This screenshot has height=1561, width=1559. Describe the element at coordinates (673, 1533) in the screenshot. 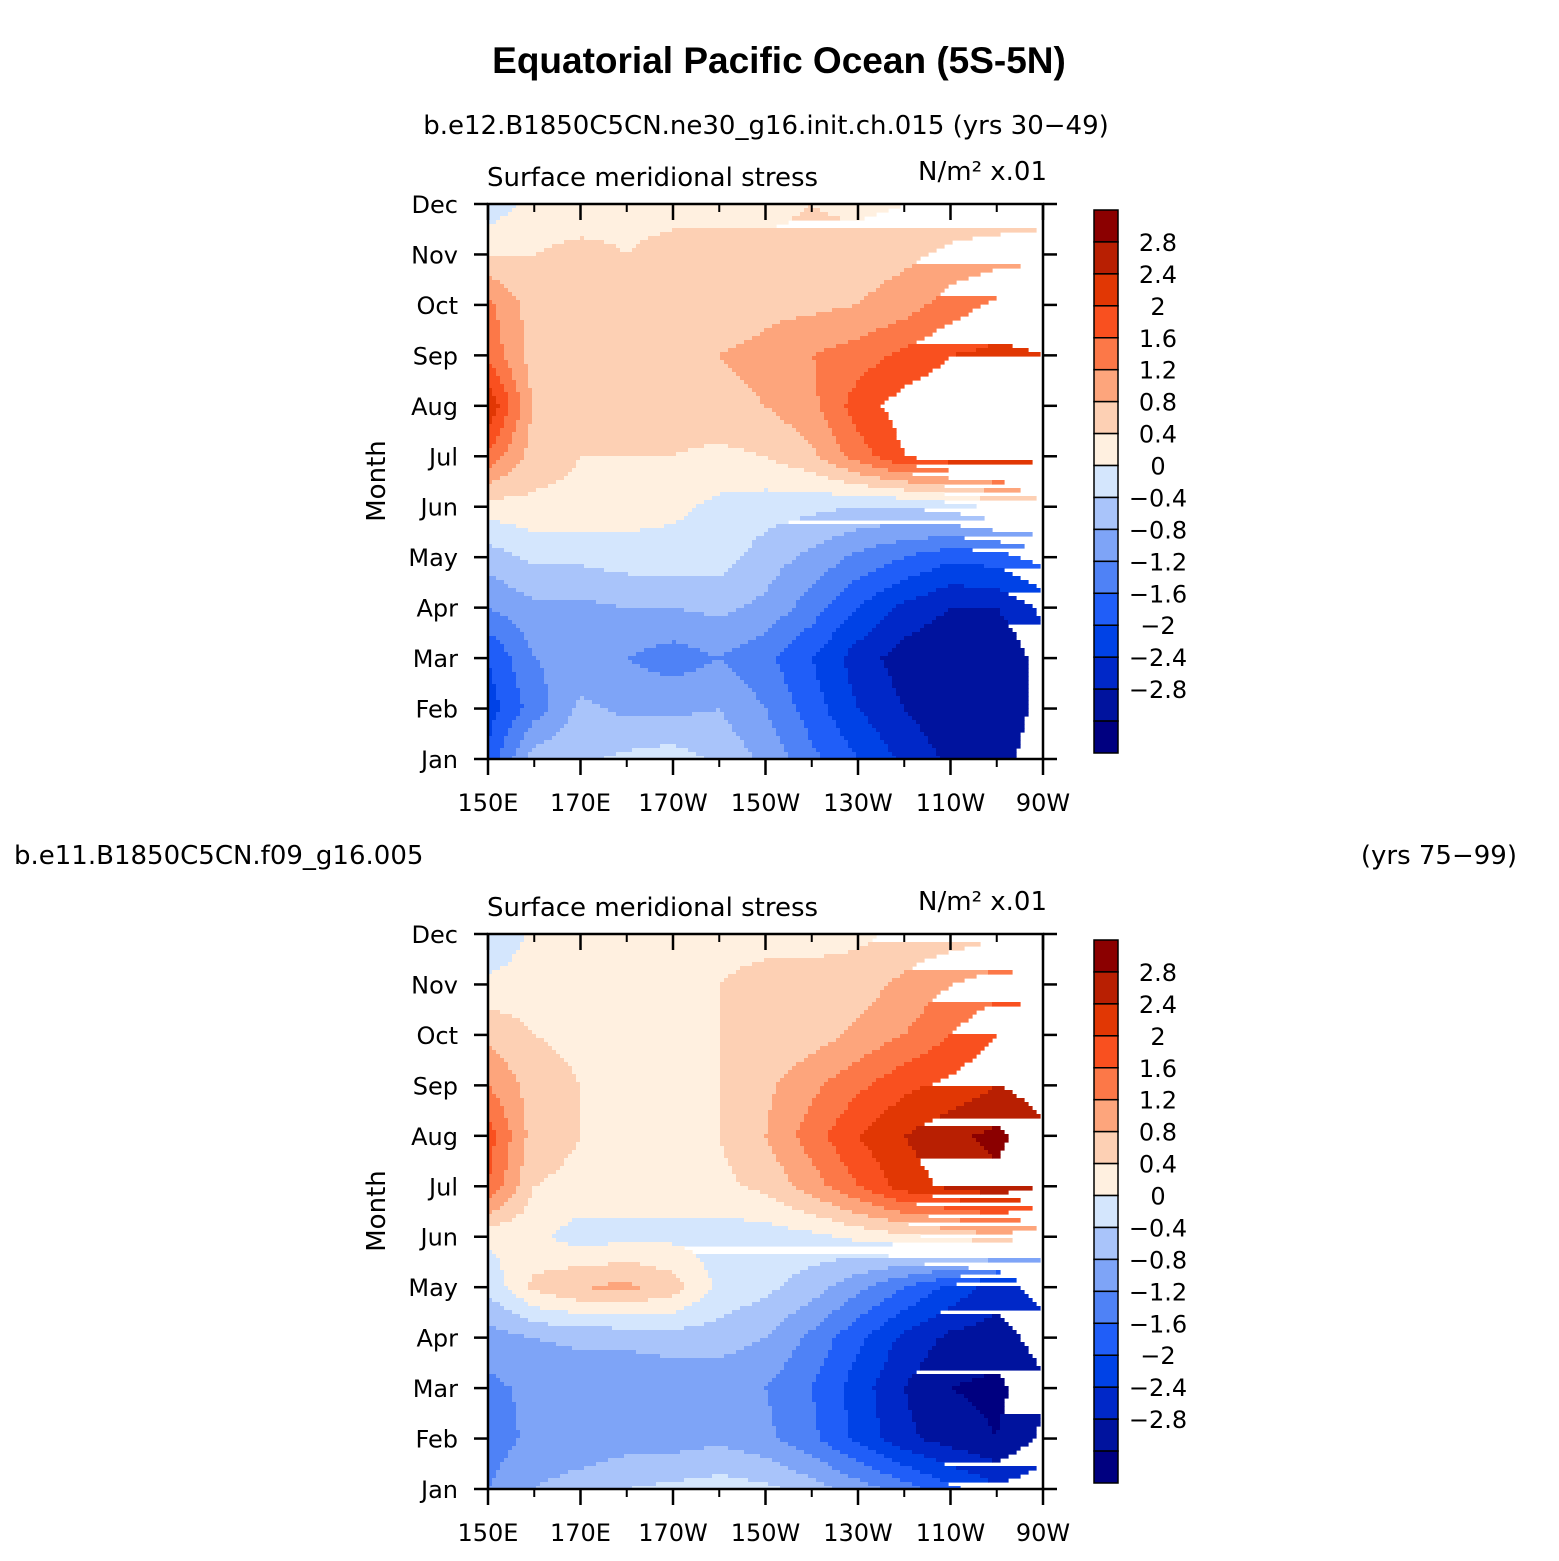

I see `x-tick-label-170w: 170W` at that location.